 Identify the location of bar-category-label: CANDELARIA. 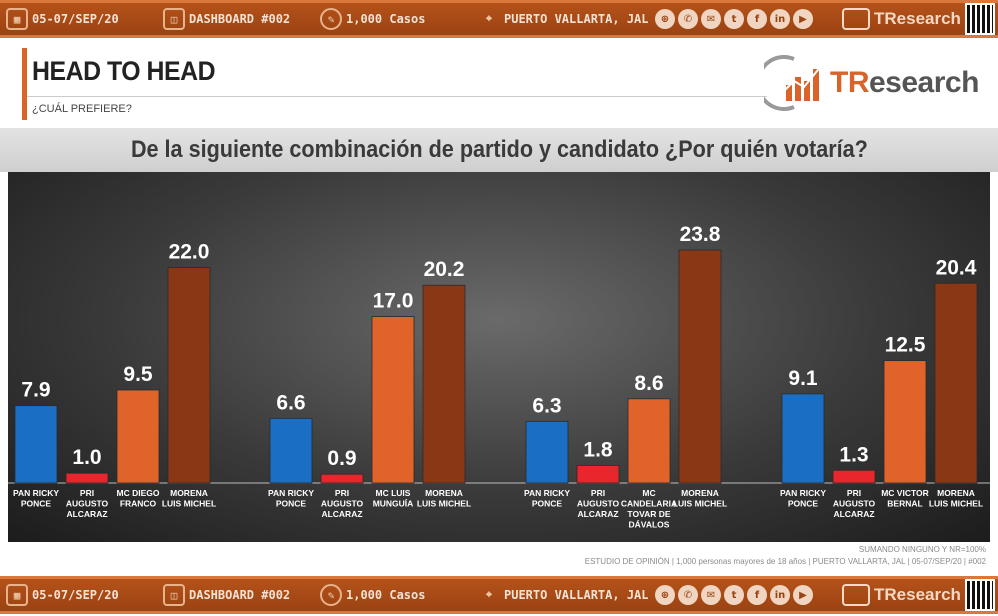
(649, 504).